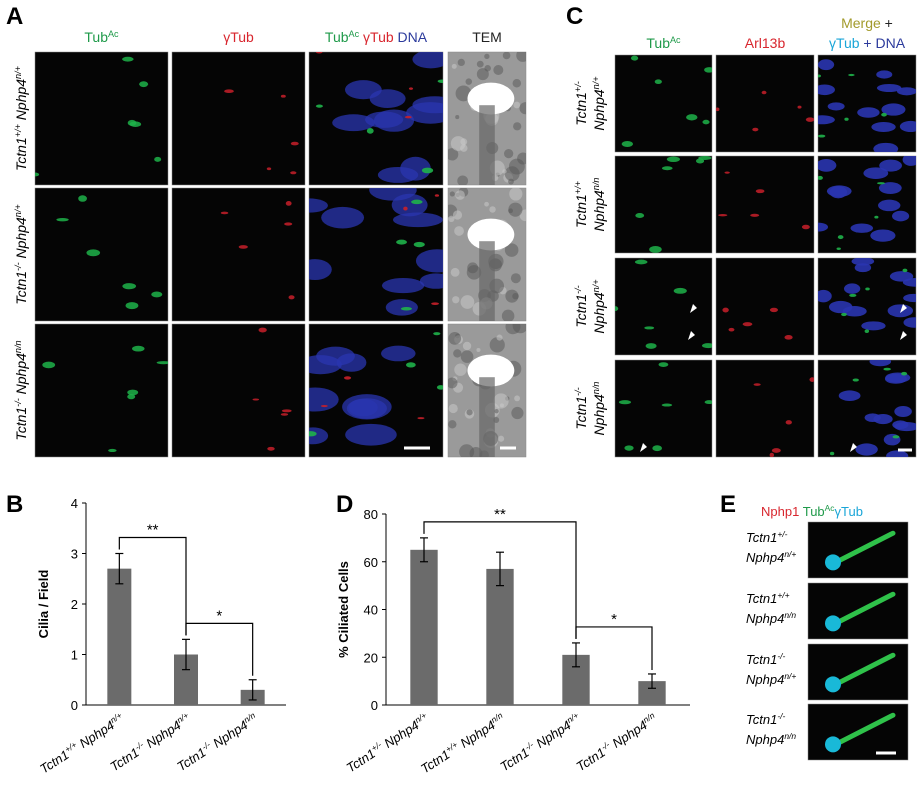 The image size is (922, 805). I want to click on y-axis-label: % Ciliated Cells, so click(343, 609).